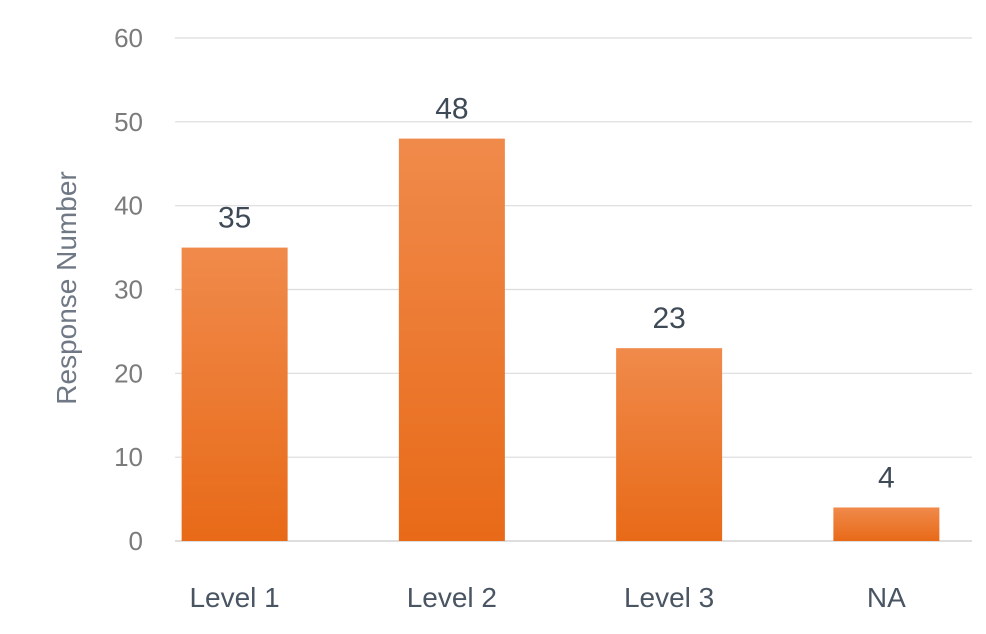 The height and width of the screenshot is (634, 986). What do you see at coordinates (451, 109) in the screenshot?
I see `data-label: 48` at bounding box center [451, 109].